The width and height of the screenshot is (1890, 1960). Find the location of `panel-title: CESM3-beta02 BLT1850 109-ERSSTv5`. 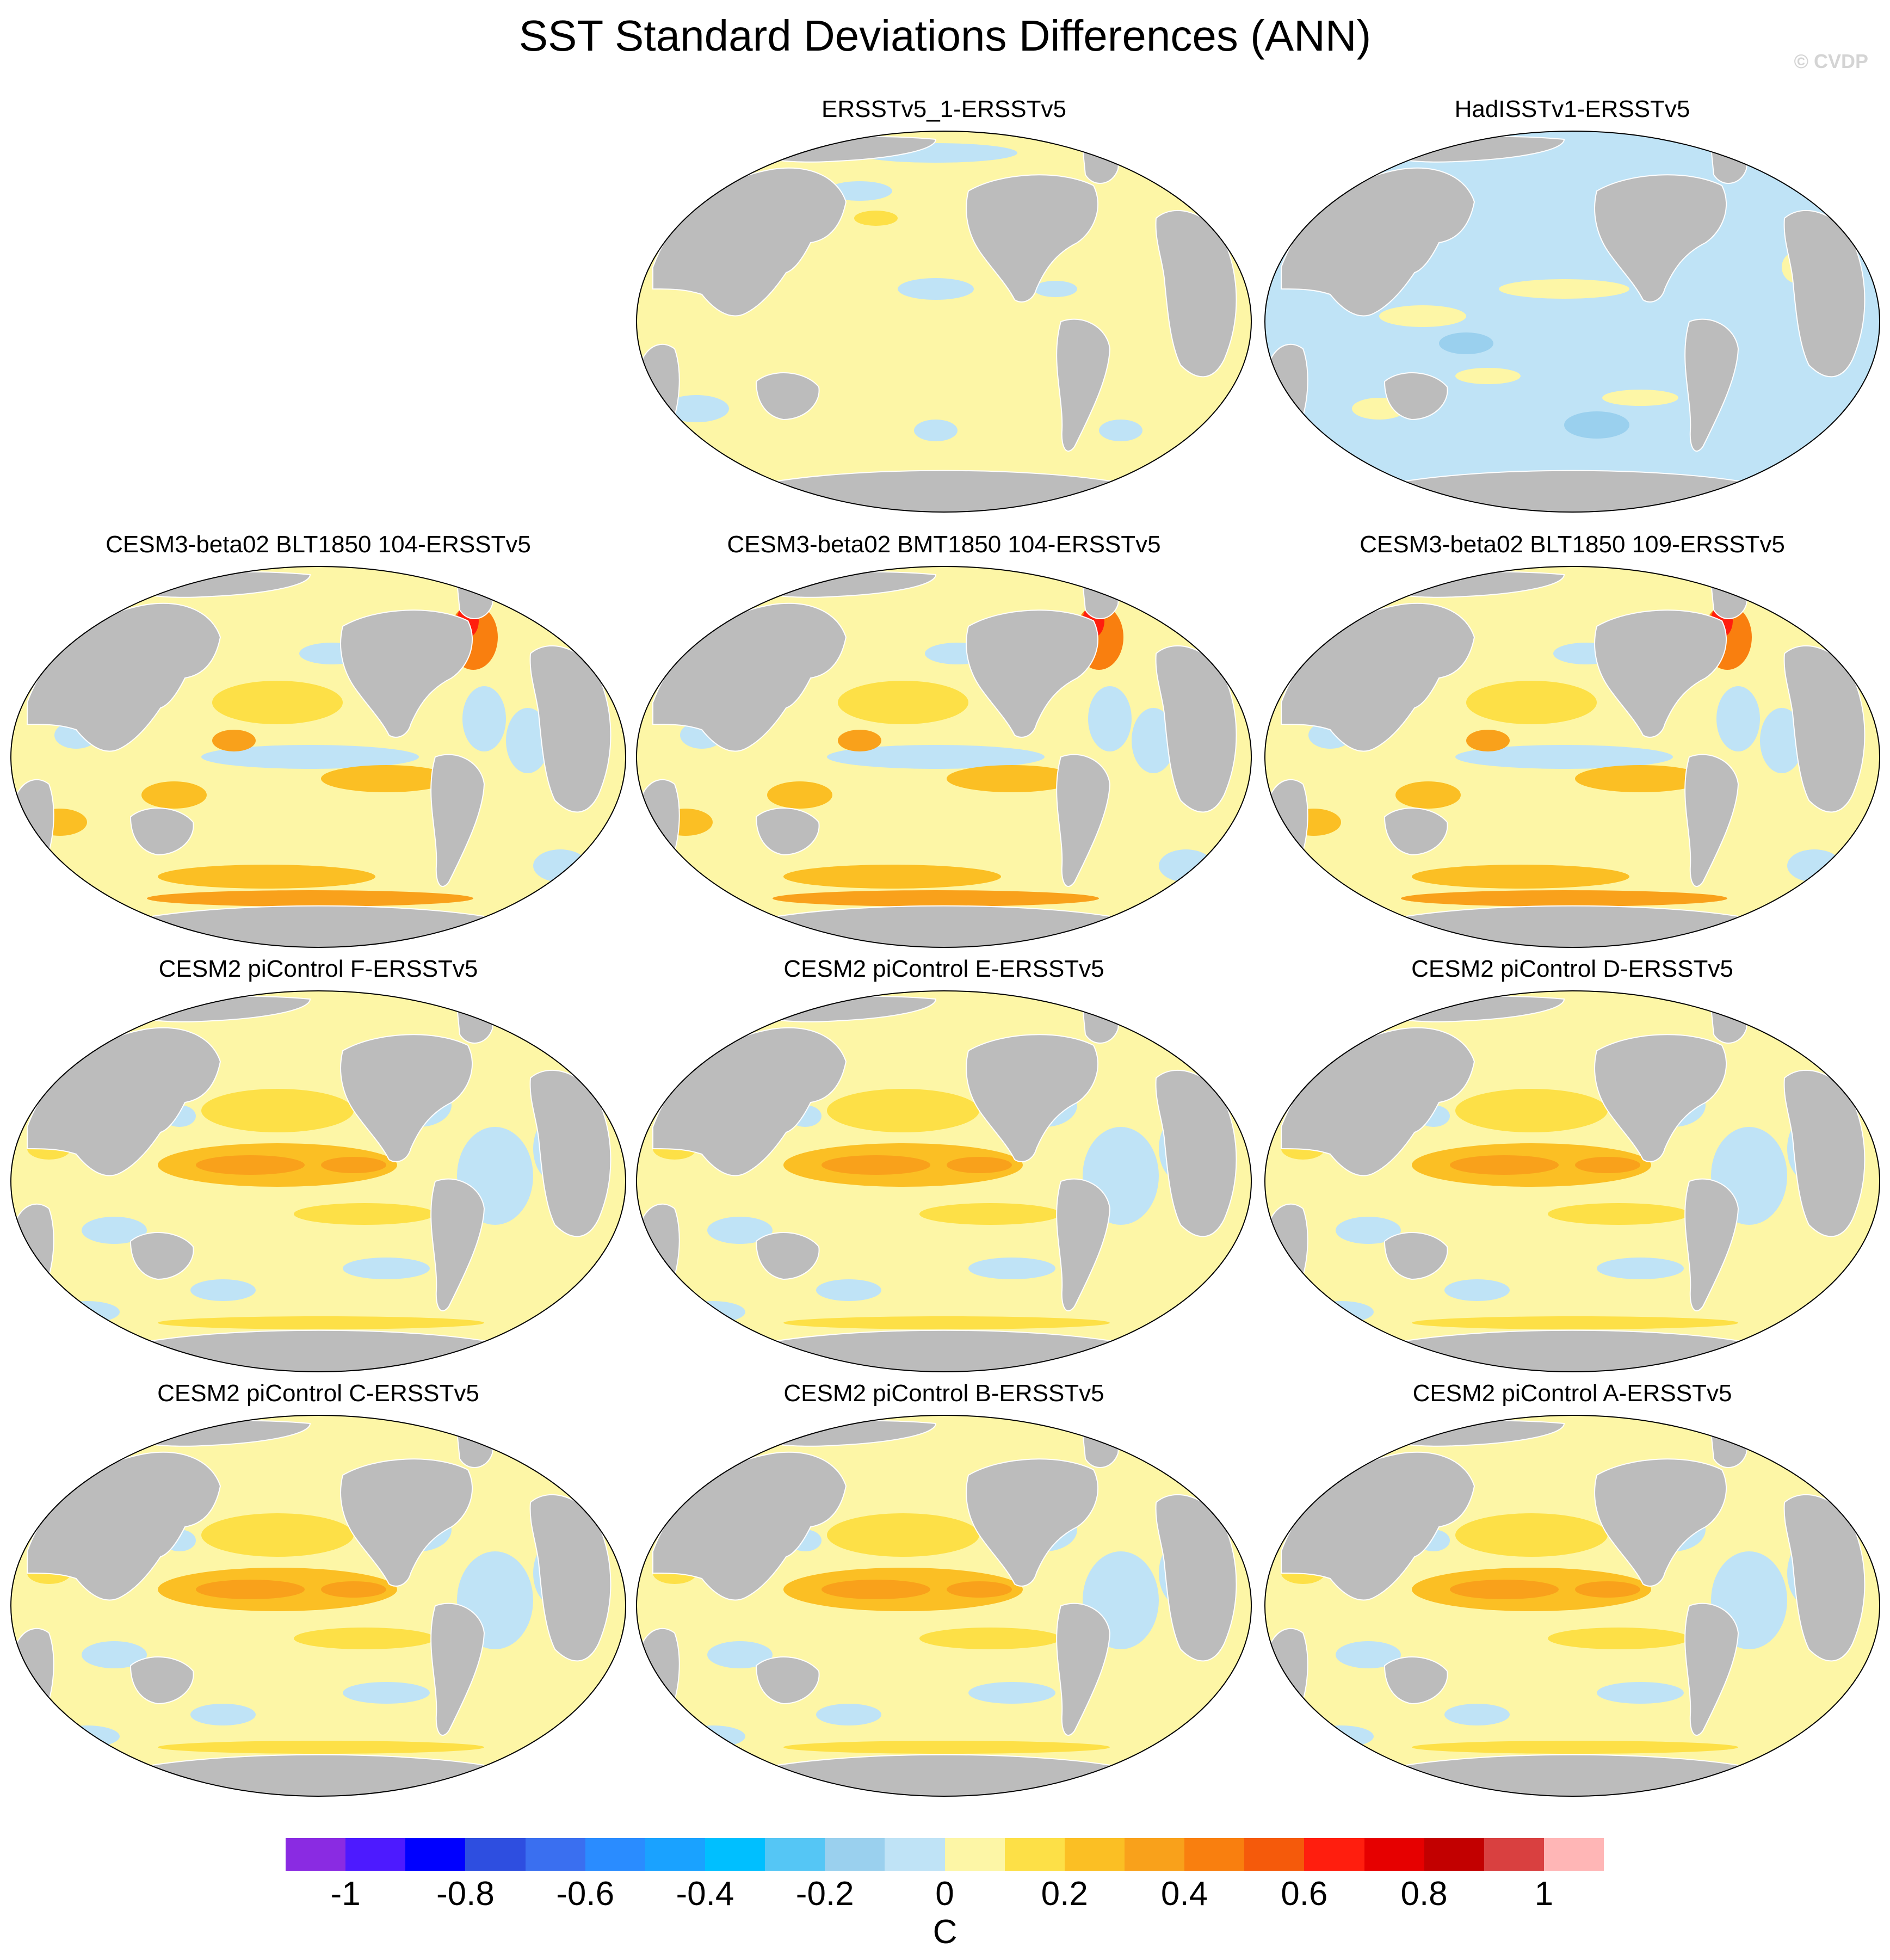

panel-title: CESM3-beta02 BLT1850 109-ERSSTv5 is located at coordinates (1573, 544).